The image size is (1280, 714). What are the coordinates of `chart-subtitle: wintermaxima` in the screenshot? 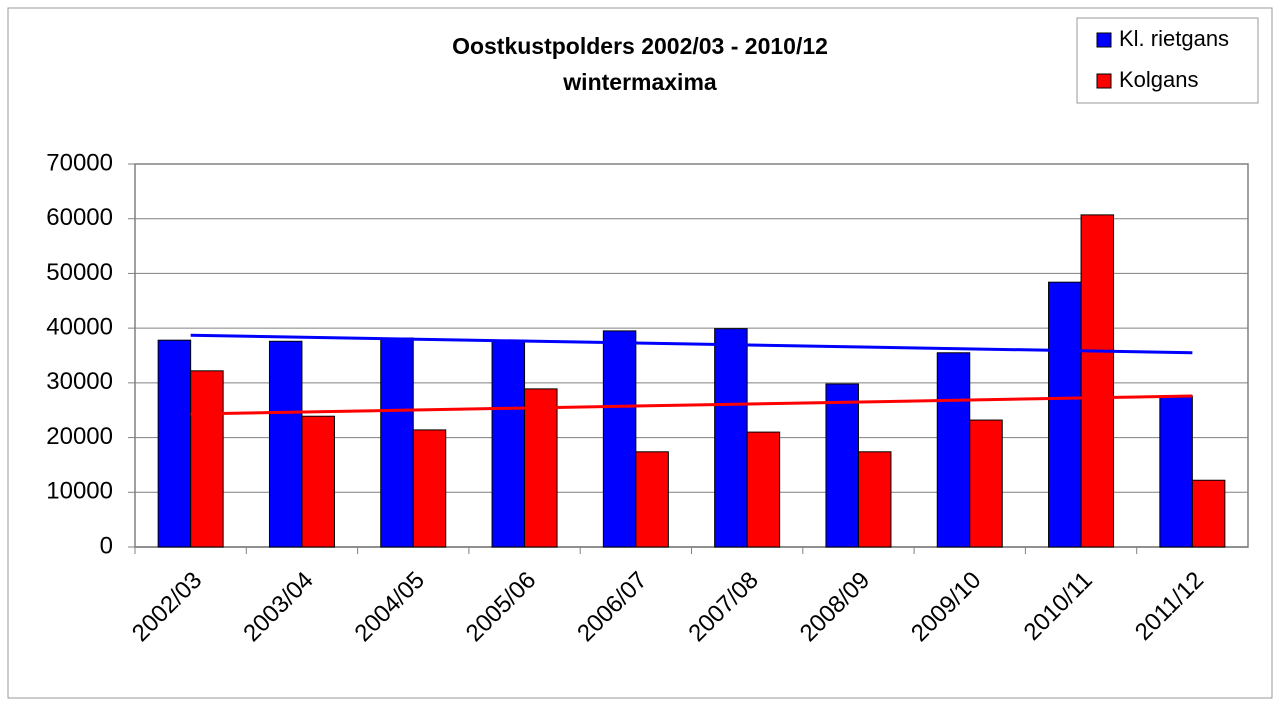 It's located at (639, 82).